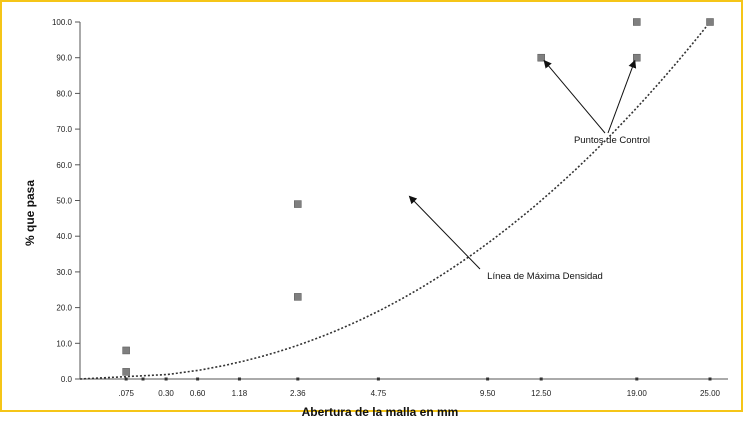 The width and height of the screenshot is (743, 424). What do you see at coordinates (64, 272) in the screenshot?
I see `y-tick-label: 30.0` at bounding box center [64, 272].